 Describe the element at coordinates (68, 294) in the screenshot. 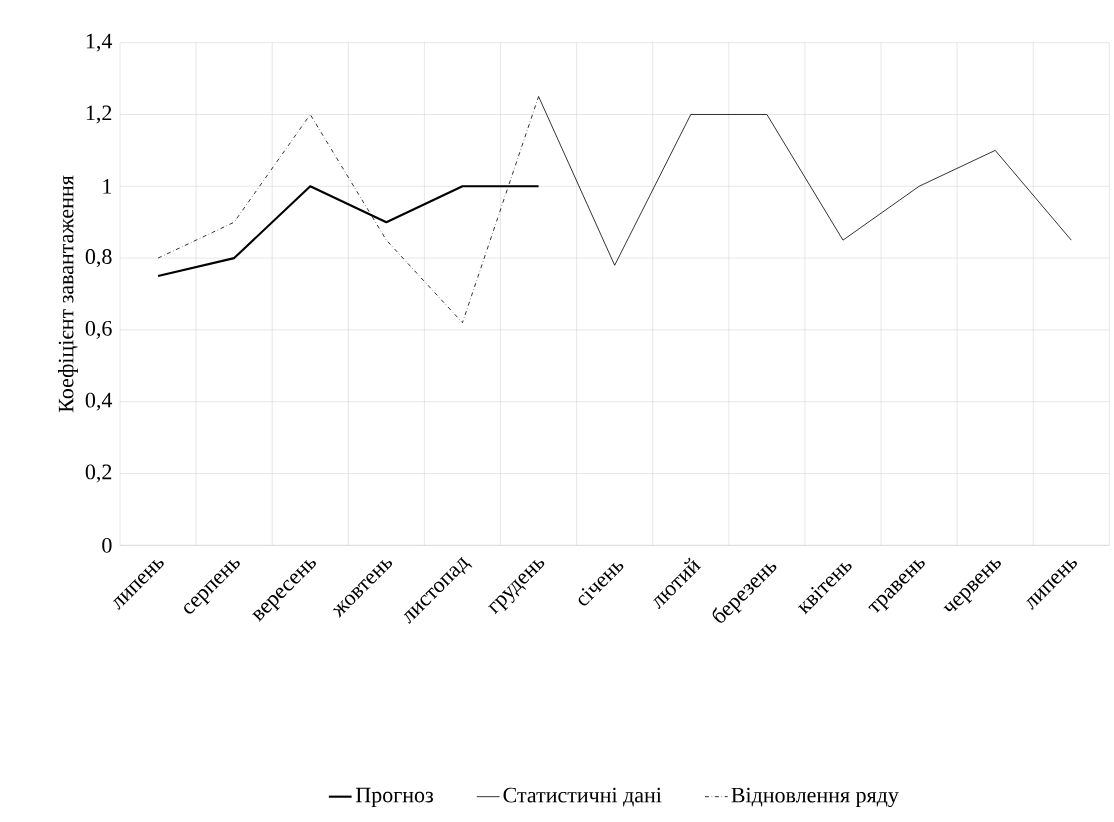

I see `y-axis-title: Коефіцієнт завантаження` at that location.